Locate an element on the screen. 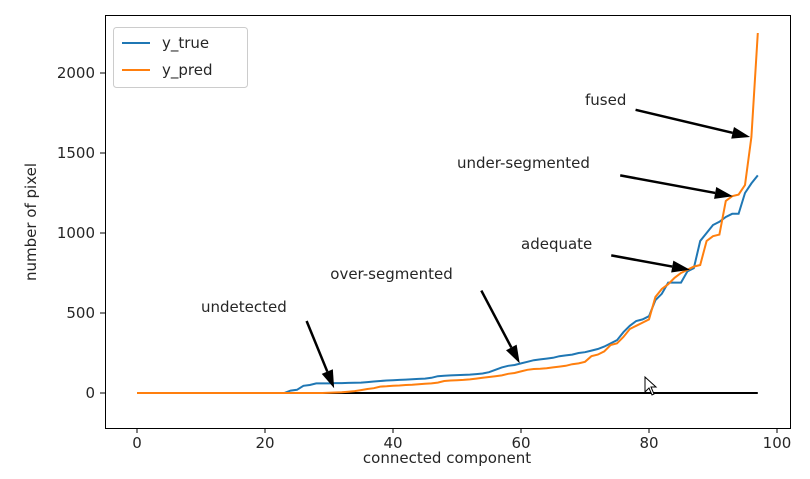  y-tick-label: 500 is located at coordinates (80, 313).